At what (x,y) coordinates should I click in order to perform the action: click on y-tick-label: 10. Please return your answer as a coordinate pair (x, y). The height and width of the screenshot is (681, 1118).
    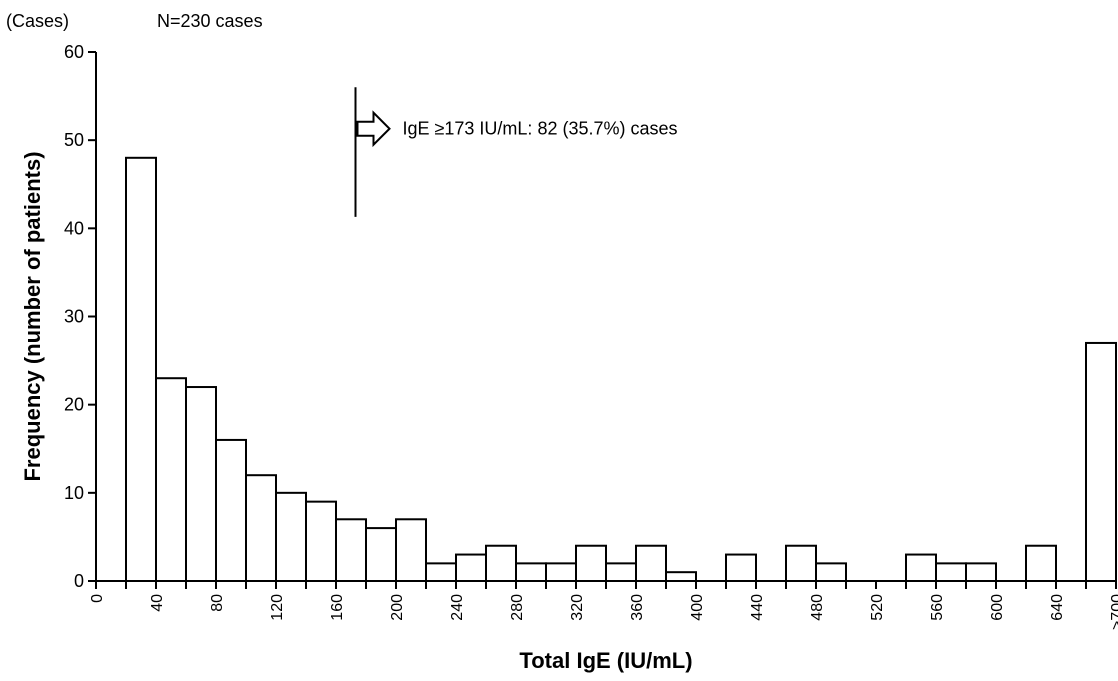
    Looking at the image, I should click on (74, 493).